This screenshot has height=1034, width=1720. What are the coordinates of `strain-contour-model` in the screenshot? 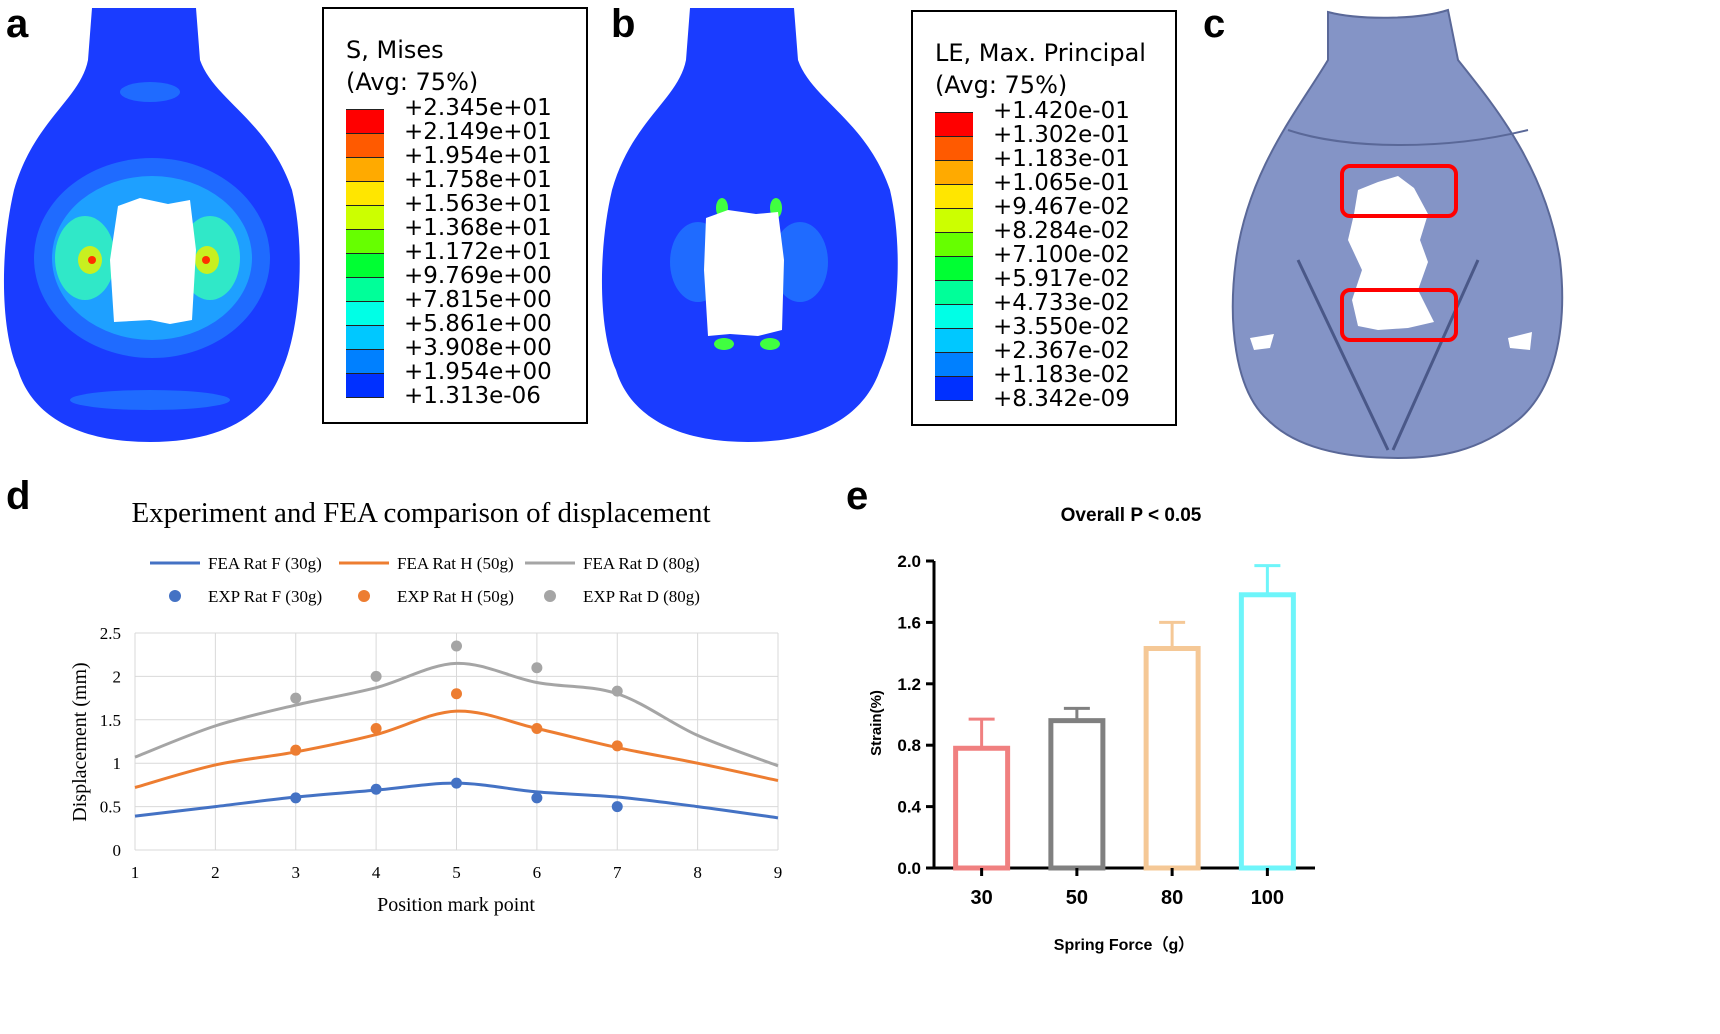 It's located at (749, 225).